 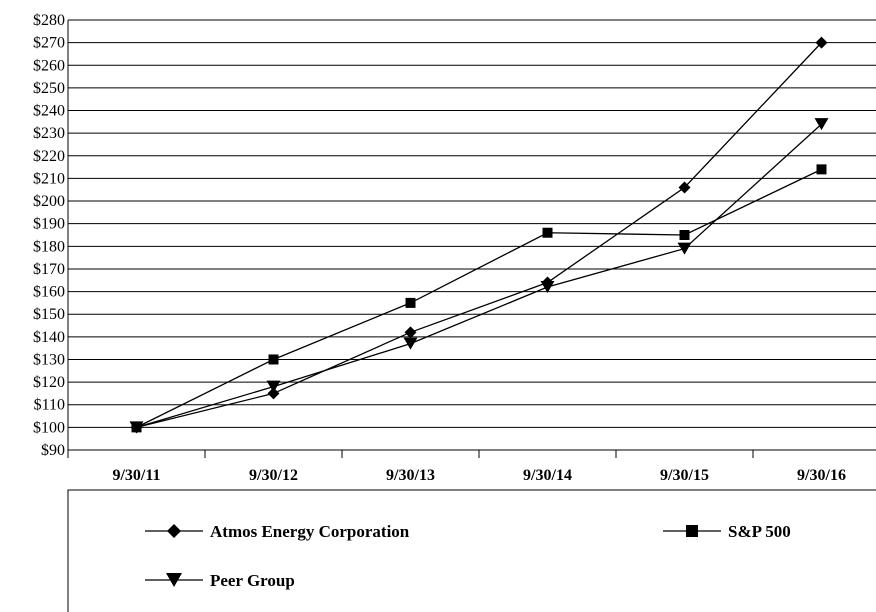 What do you see at coordinates (759, 531) in the screenshot?
I see `legend-label: S&P 500` at bounding box center [759, 531].